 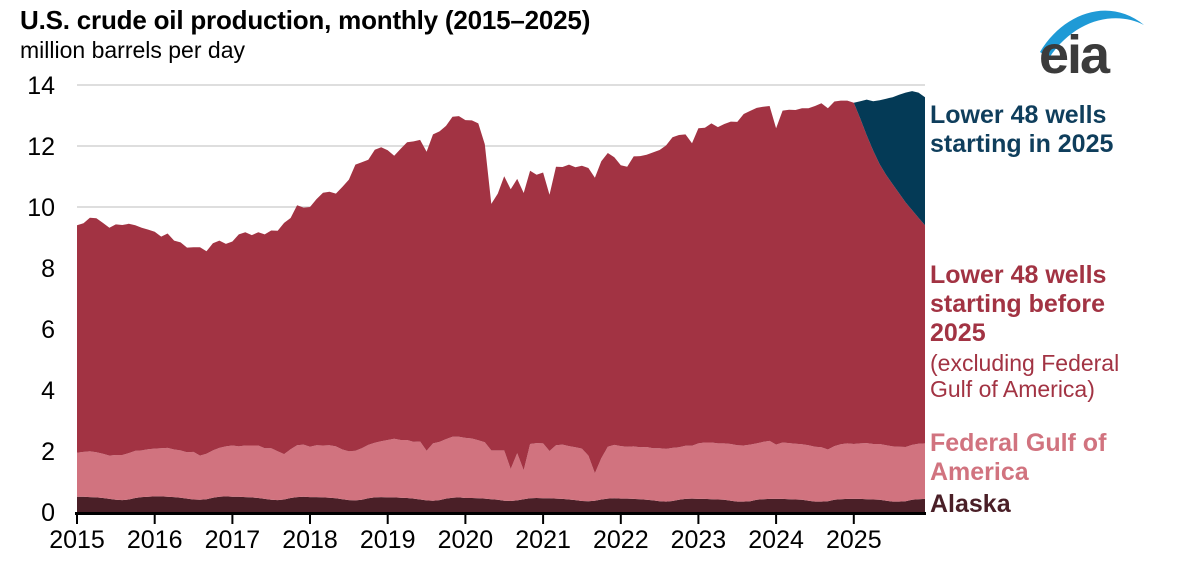 I want to click on y-tick-label-10: 10, so click(x=41, y=208).